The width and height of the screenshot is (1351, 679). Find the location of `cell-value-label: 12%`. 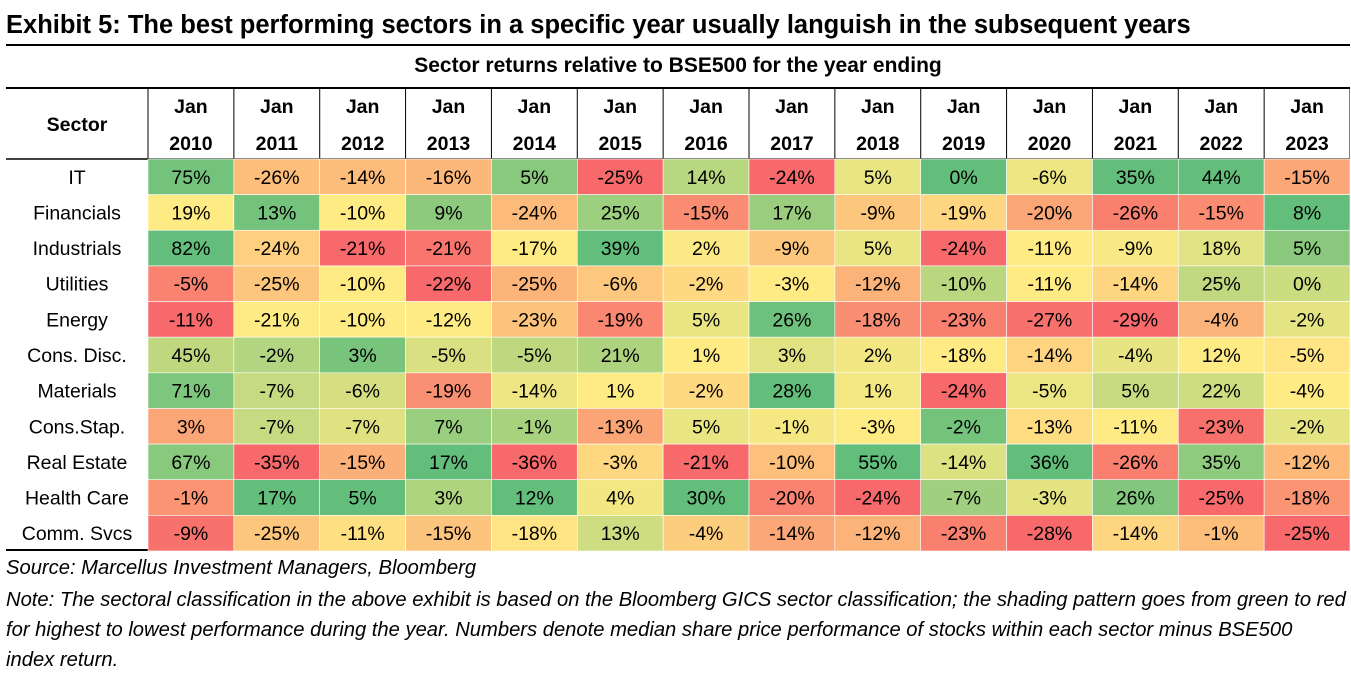

cell-value-label: 12% is located at coordinates (1221, 356).